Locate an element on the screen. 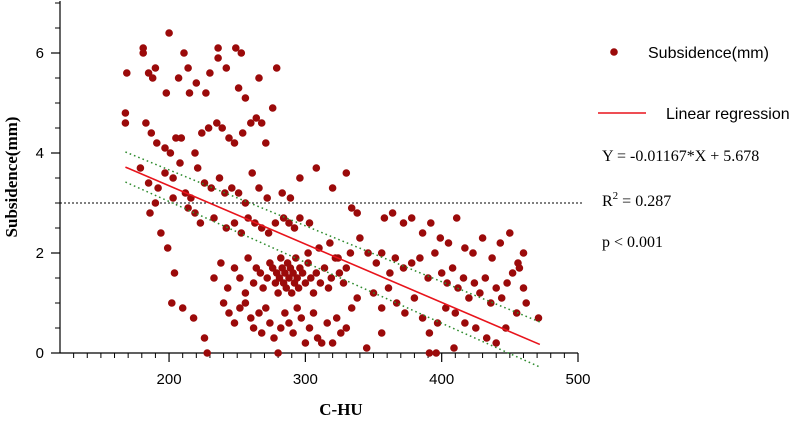 This screenshot has width=810, height=421. r-squared: R2 = 0.287 is located at coordinates (636, 200).